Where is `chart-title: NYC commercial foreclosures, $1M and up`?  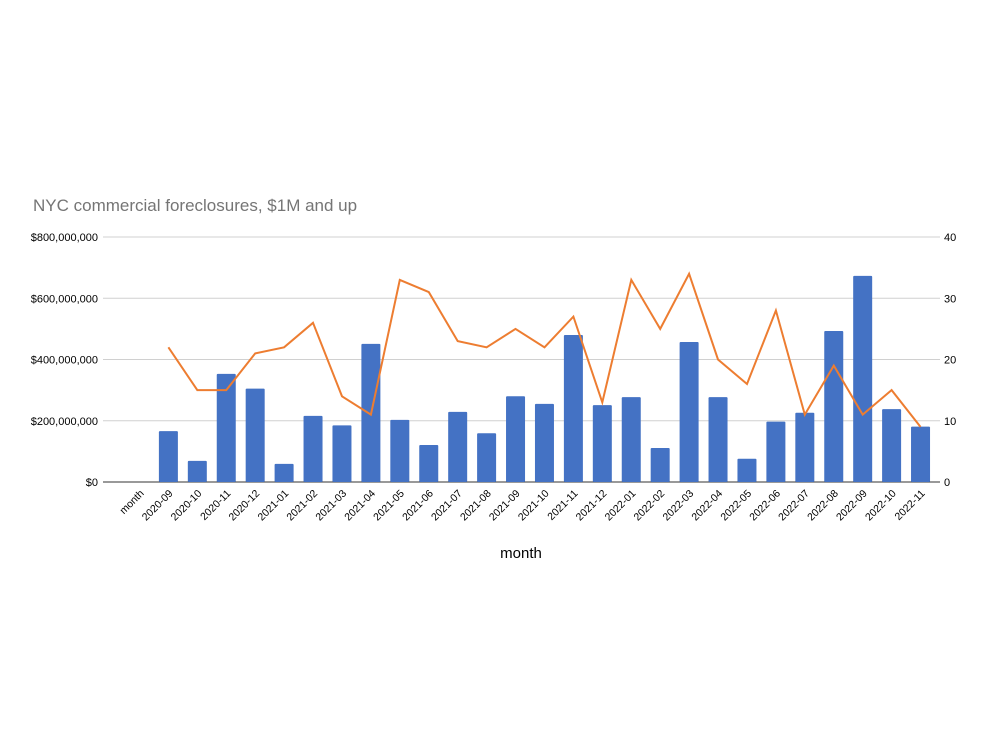 chart-title: NYC commercial foreclosures, $1M and up is located at coordinates (195, 205).